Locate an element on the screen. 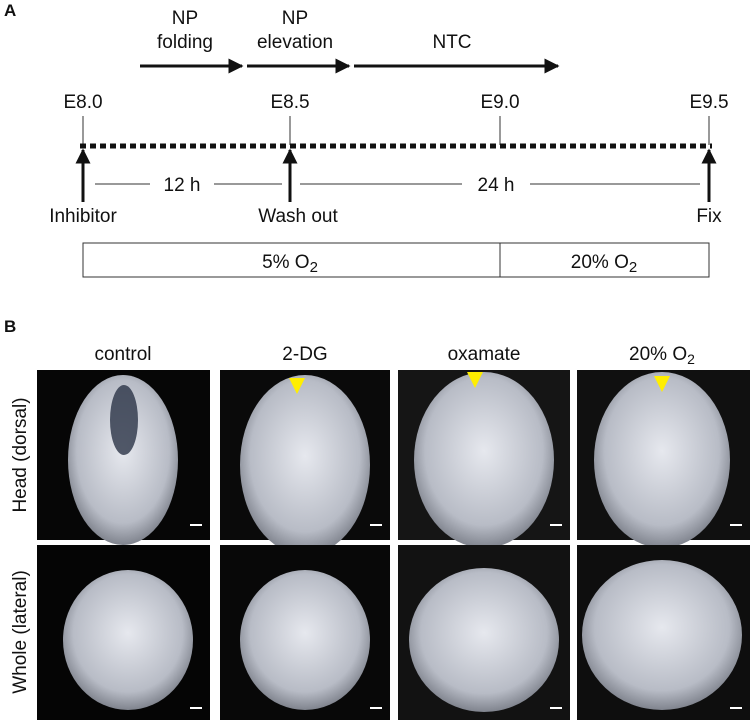 This screenshot has height=727, width=750. row-label: Whole (lateral) is located at coordinates (20, 632).